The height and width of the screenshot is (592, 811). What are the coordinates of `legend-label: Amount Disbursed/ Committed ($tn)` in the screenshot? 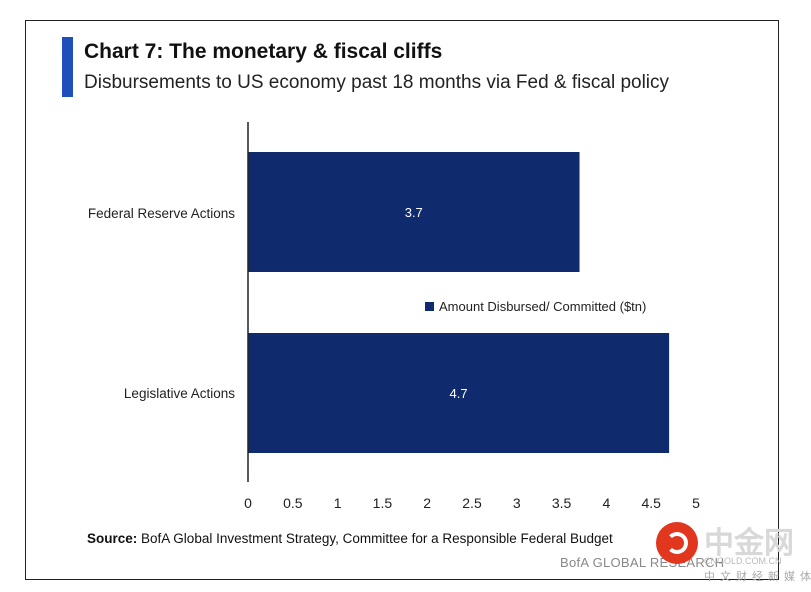 It's located at (542, 306).